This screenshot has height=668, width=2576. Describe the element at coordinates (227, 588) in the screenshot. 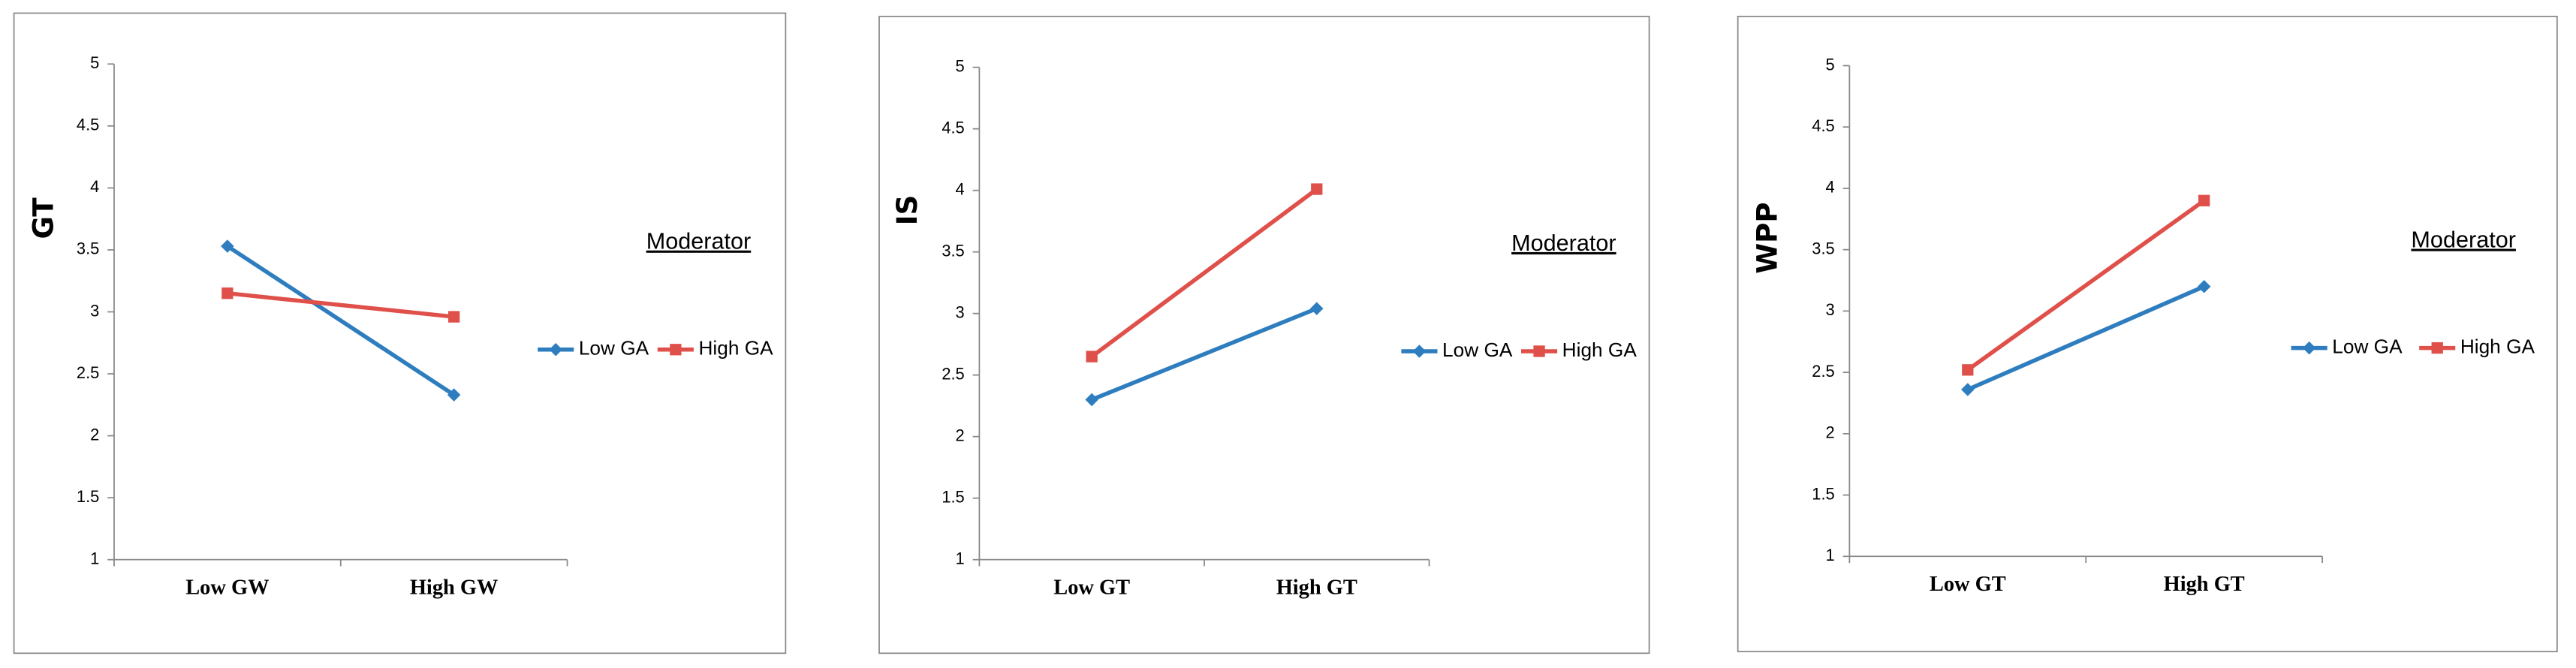

I see `x-tick-label: Low GW` at that location.